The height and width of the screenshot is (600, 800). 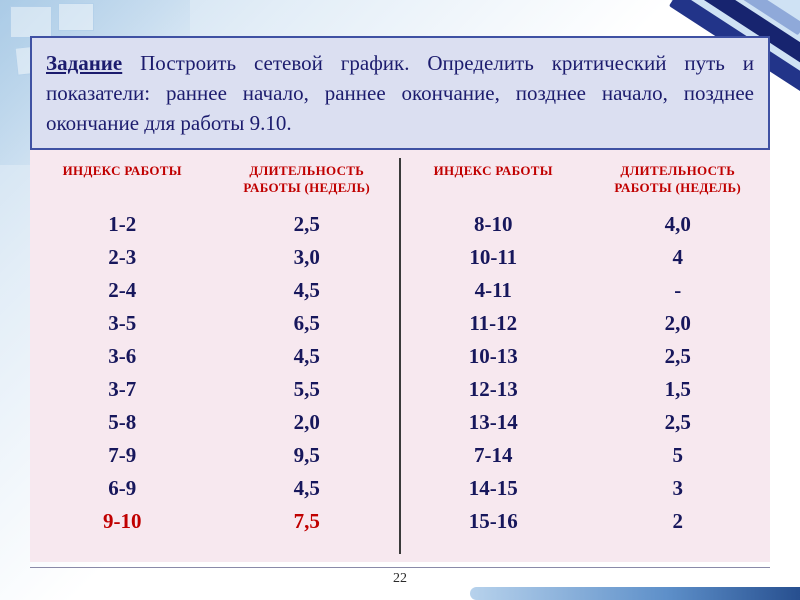 What do you see at coordinates (585, 422) in the screenshot?
I see `table-row: 13-14 2,5` at bounding box center [585, 422].